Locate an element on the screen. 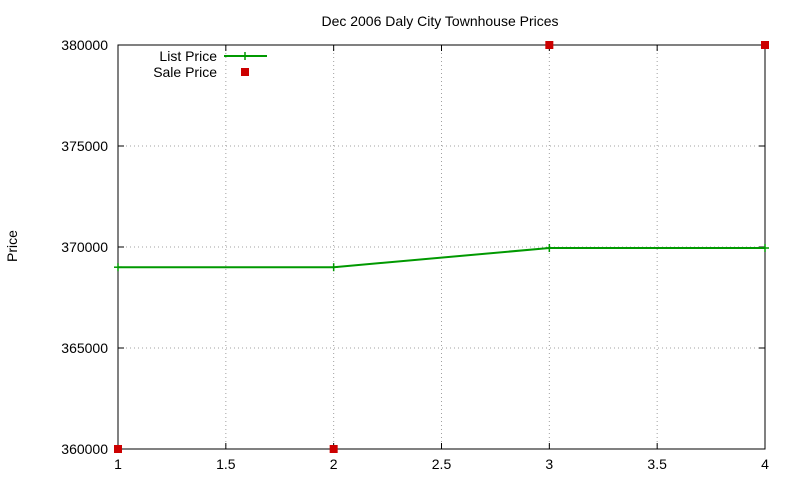  series-line is located at coordinates (441, 258).